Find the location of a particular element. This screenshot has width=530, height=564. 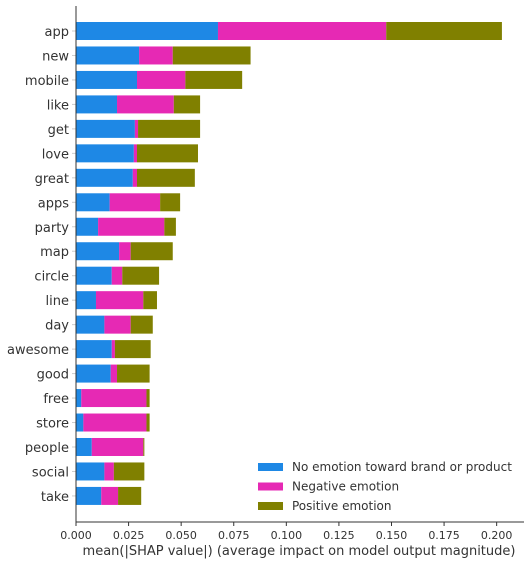

y-tick-label-social: social is located at coordinates (50, 472).